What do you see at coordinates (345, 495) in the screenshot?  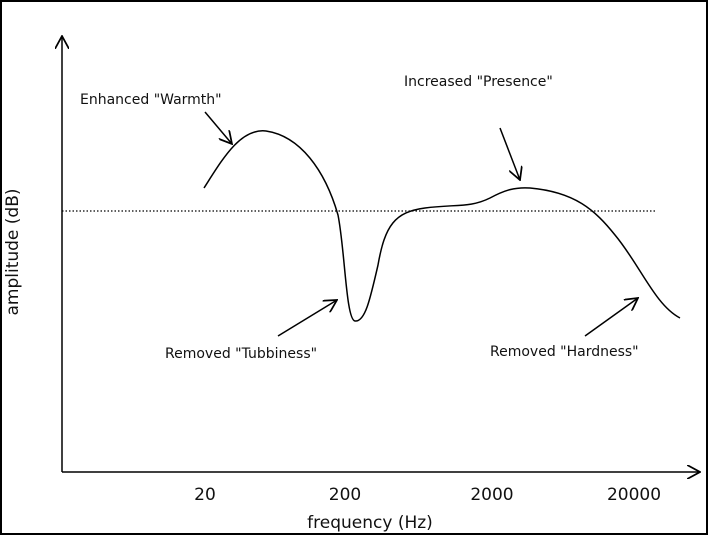 I see `x-tick-label: 200` at bounding box center [345, 495].